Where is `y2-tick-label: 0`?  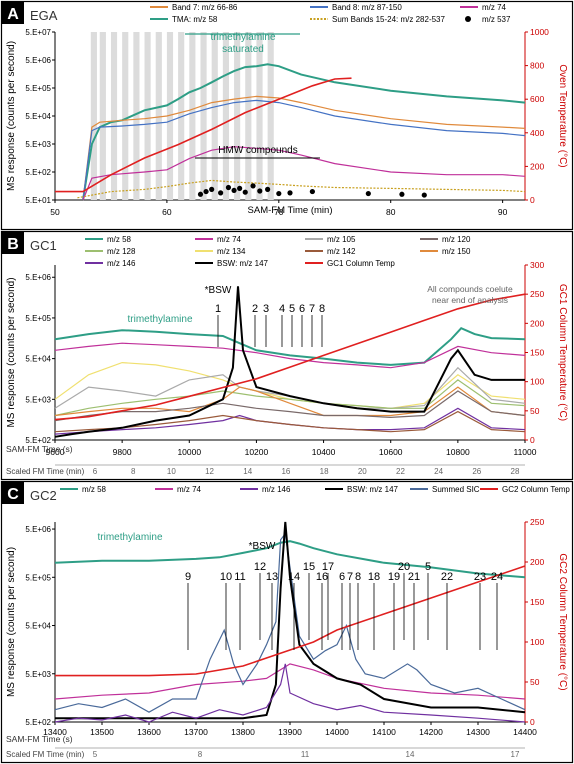
y2-tick-label: 0 is located at coordinates (532, 440).